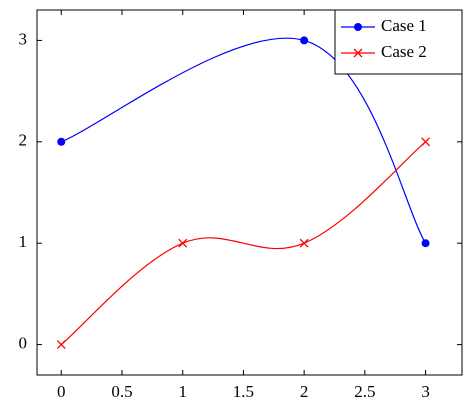 This screenshot has width=474, height=406. Describe the element at coordinates (23, 38) in the screenshot. I see `y-tick-label: 3` at that location.